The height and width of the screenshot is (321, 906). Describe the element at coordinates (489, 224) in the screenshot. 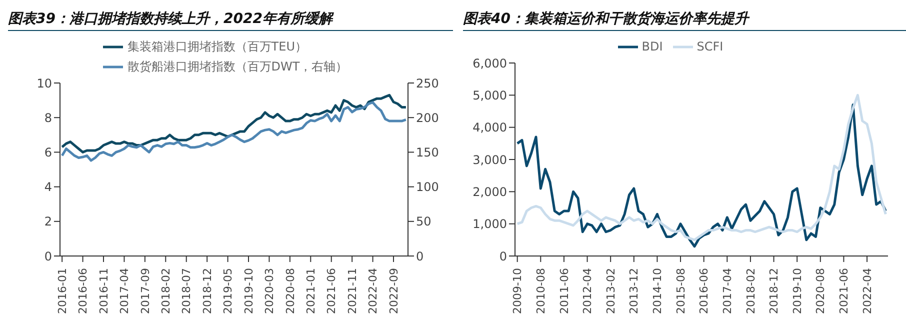

I see `y-tick-label: 1,000` at that location.